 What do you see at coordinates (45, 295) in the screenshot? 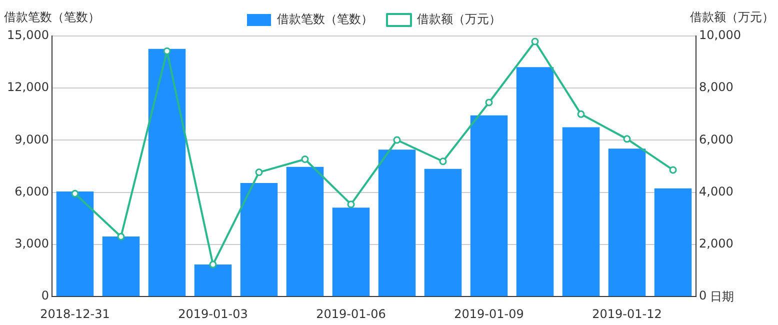
I see `y-tick-label: 0` at bounding box center [45, 295].